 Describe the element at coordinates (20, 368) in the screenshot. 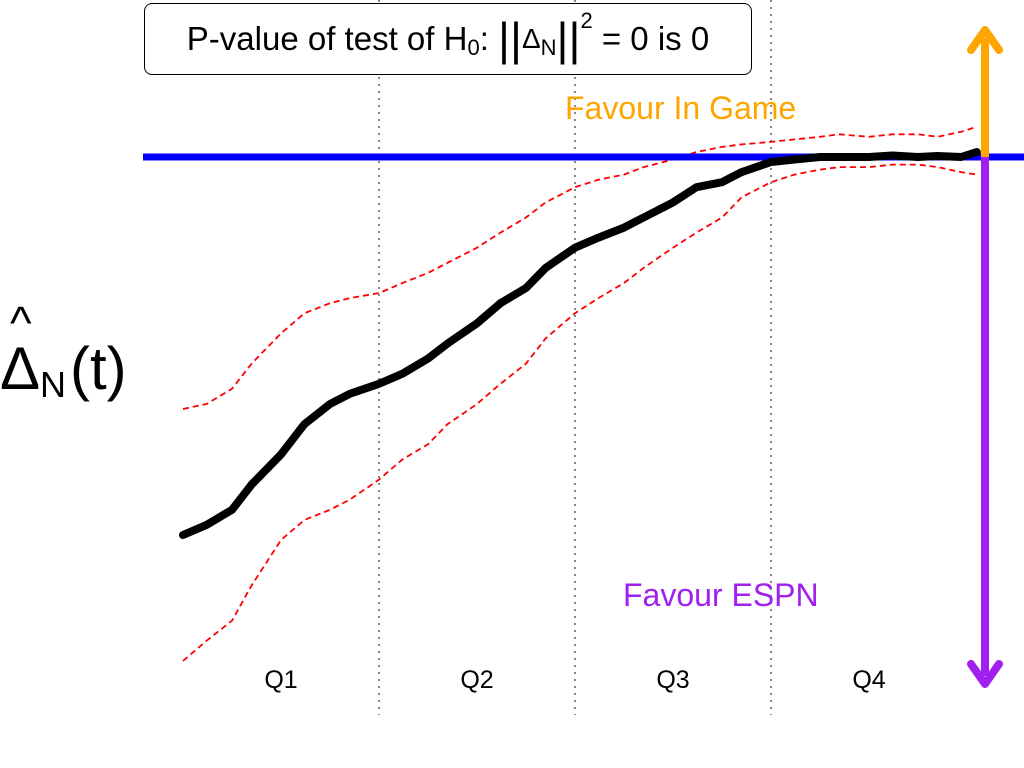

I see `y-label-delta: Δ` at that location.